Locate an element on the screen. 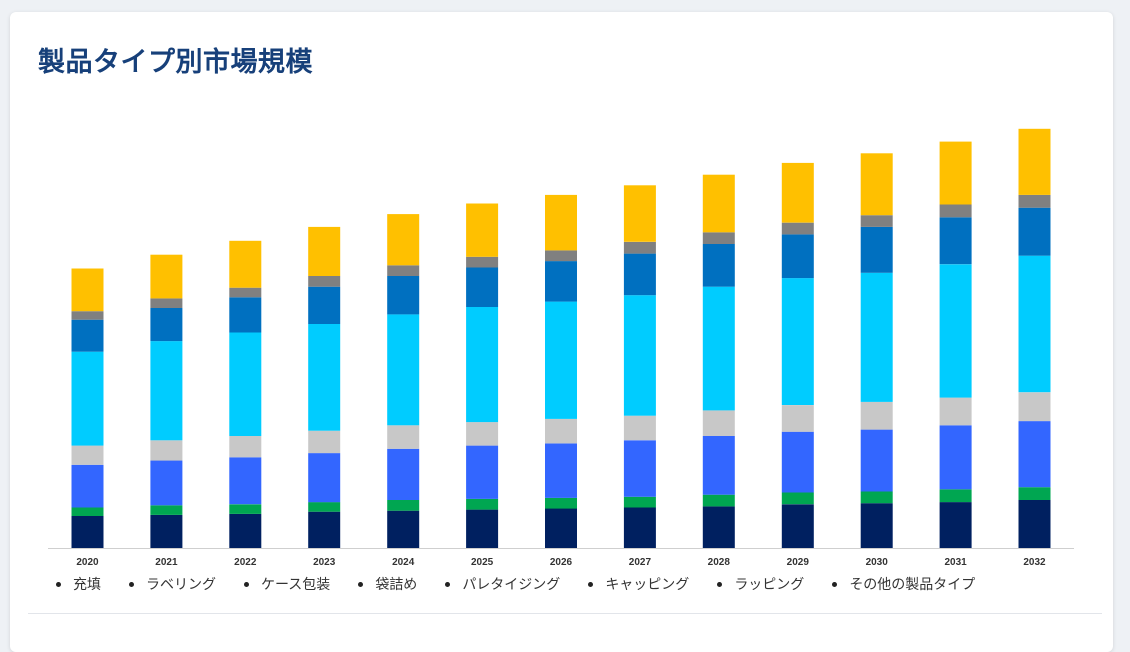 The width and height of the screenshot is (1130, 652). footer-divider is located at coordinates (565, 613).